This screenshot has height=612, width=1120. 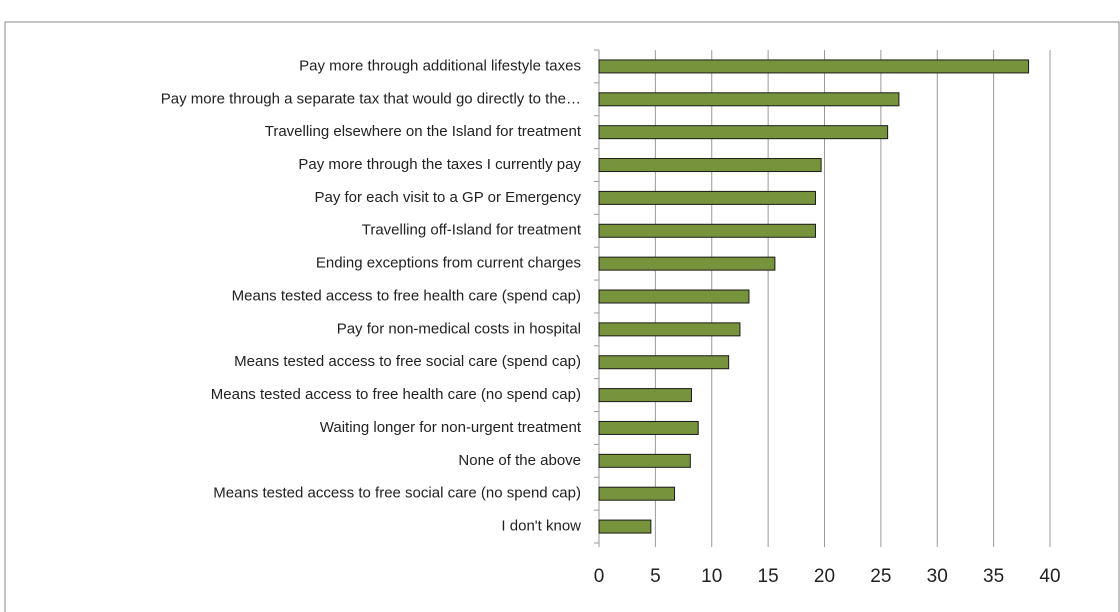 What do you see at coordinates (880, 576) in the screenshot?
I see `x-tick-label: 25` at bounding box center [880, 576].